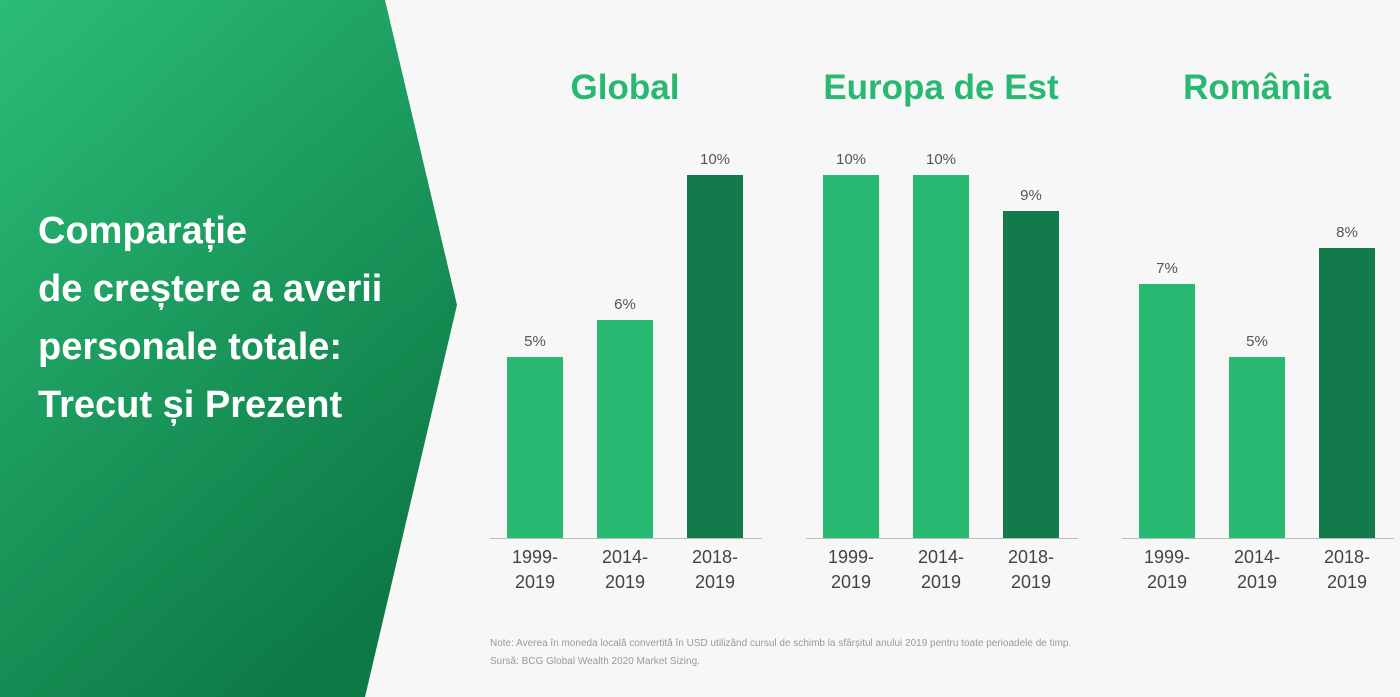 Image resolution: width=1400 pixels, height=697 pixels. What do you see at coordinates (1031, 196) in the screenshot?
I see `value-label: 9%` at bounding box center [1031, 196].